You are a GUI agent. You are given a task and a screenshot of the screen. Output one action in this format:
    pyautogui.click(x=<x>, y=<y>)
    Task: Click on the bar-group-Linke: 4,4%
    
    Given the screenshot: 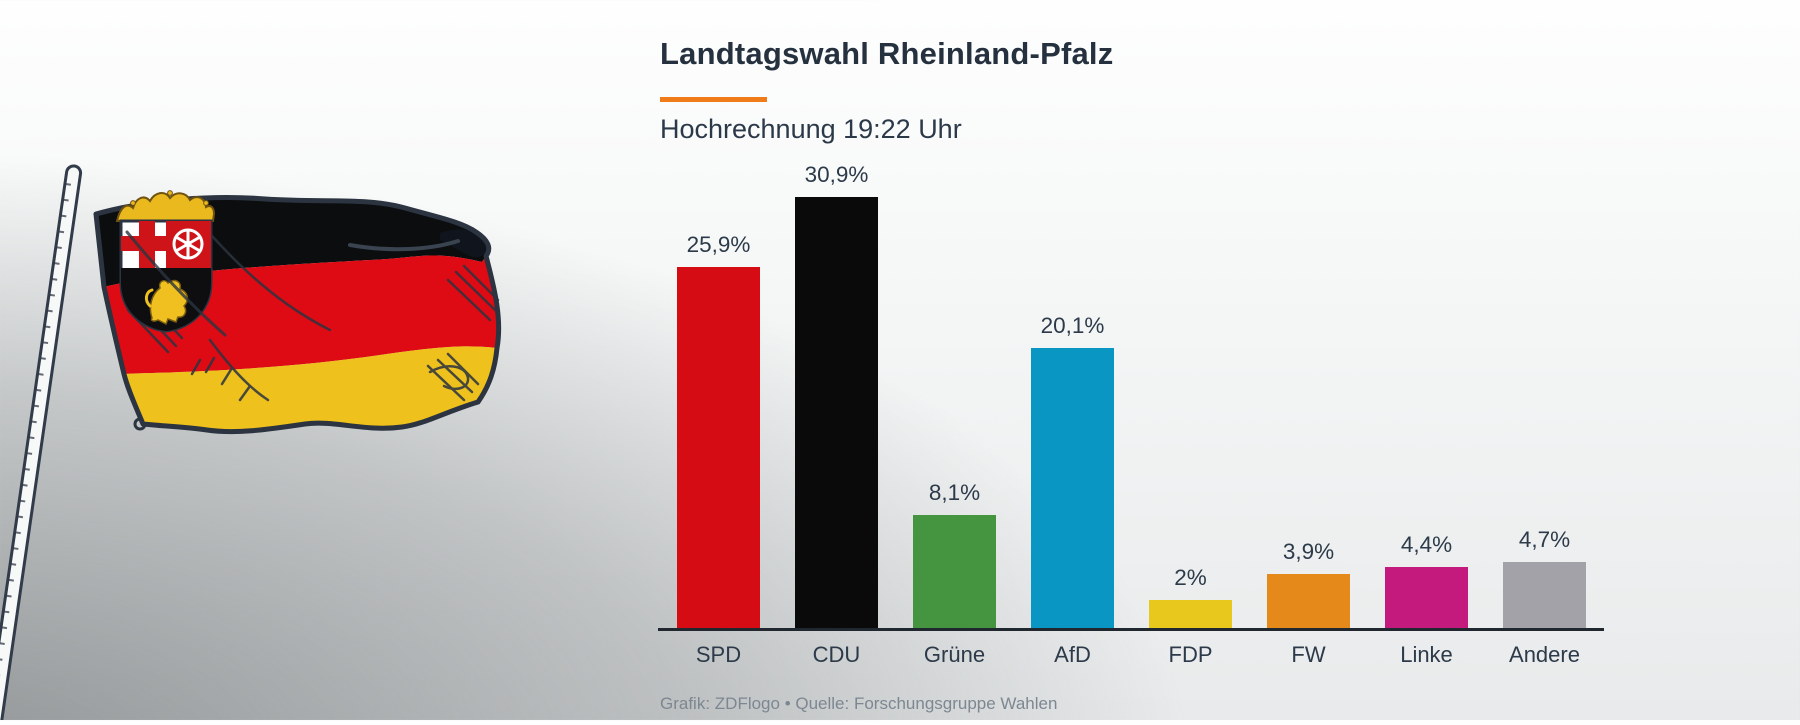 What is the action you would take?
    pyautogui.click(x=1426, y=580)
    